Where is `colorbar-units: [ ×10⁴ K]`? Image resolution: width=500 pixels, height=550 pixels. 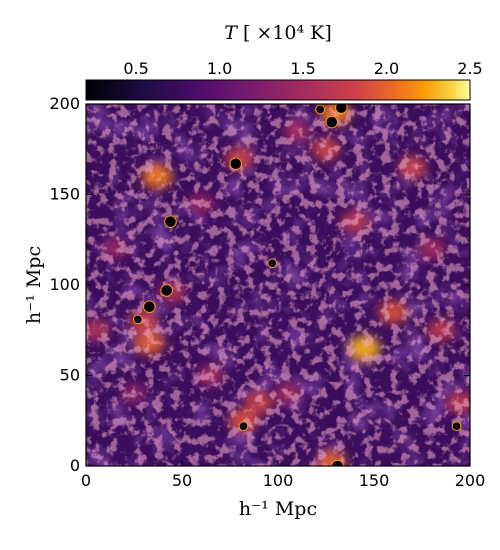
colorbar-units: [ ×10⁴ K] is located at coordinates (287, 33).